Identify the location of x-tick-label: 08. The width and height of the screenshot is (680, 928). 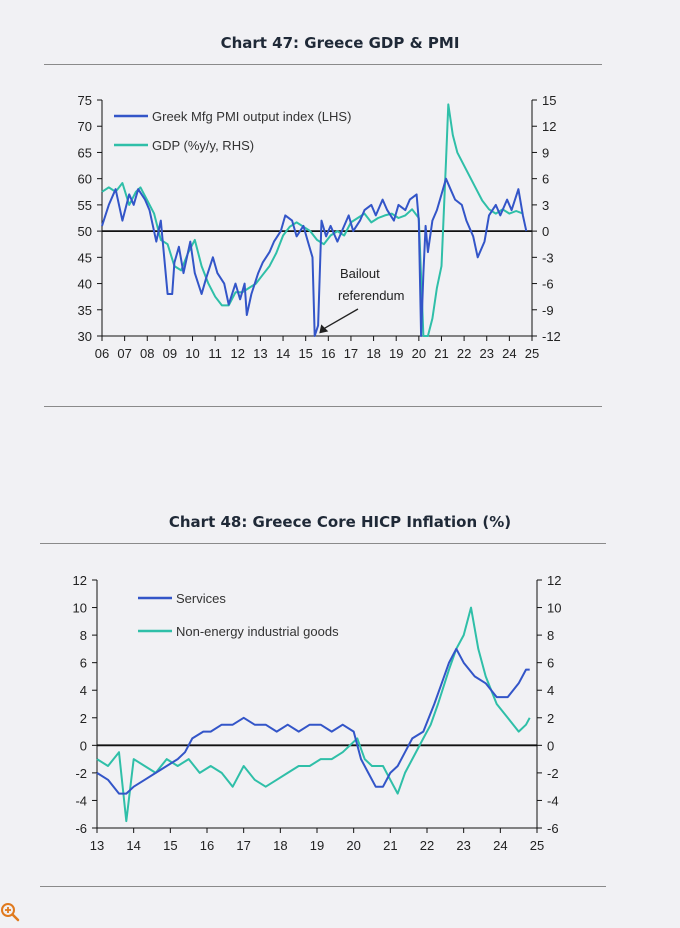
(147, 353).